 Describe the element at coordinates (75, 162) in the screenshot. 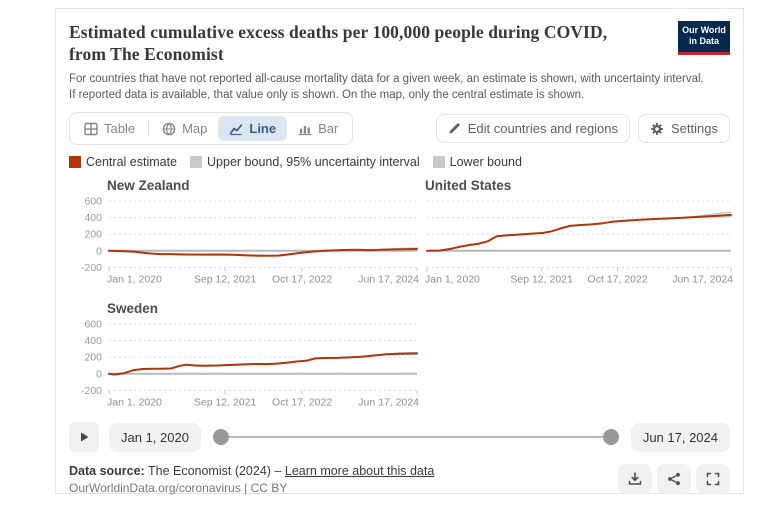

I see `legend-swatch-central` at that location.